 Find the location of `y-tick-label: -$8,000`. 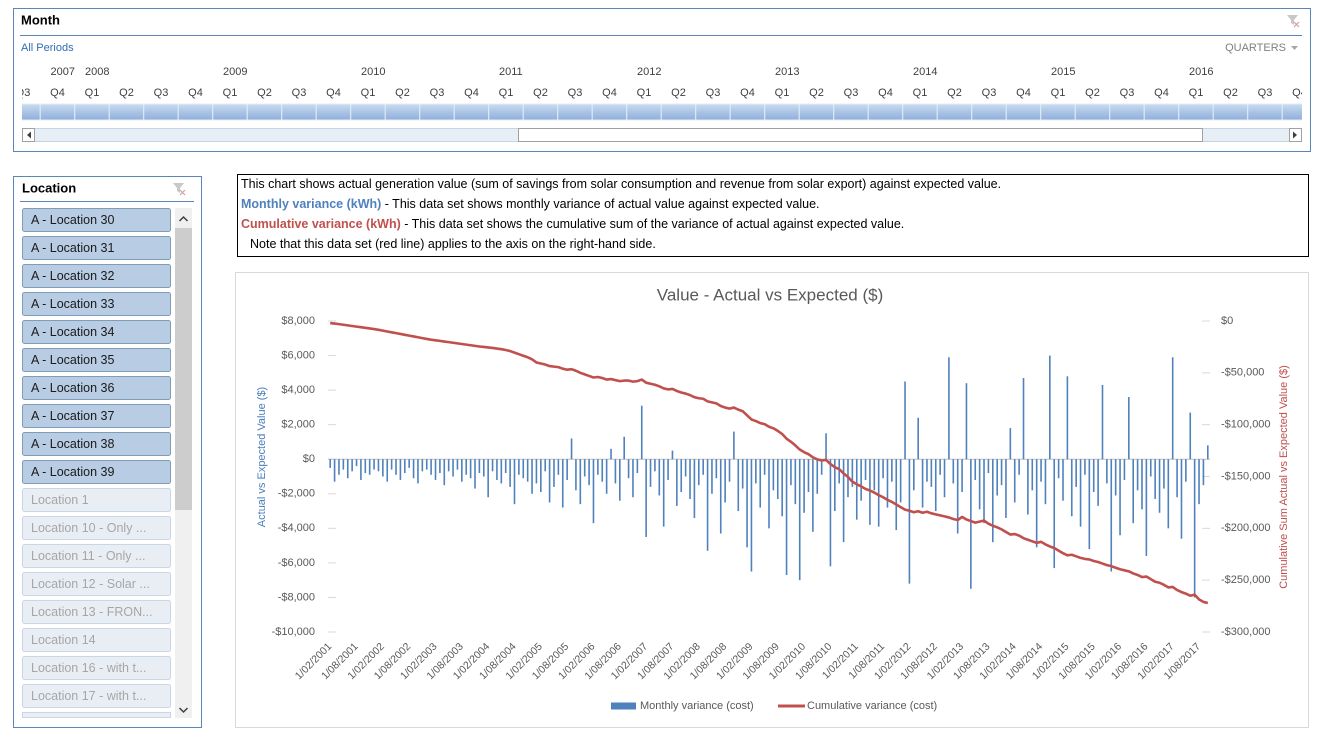

y-tick-label: -$8,000 is located at coordinates (296, 597).